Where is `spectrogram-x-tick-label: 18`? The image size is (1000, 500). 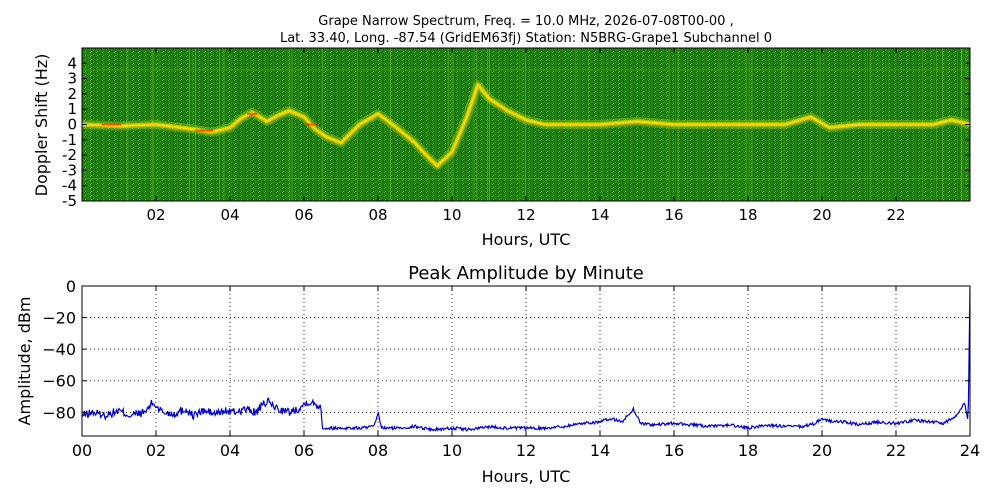 spectrogram-x-tick-label: 18 is located at coordinates (747, 215).